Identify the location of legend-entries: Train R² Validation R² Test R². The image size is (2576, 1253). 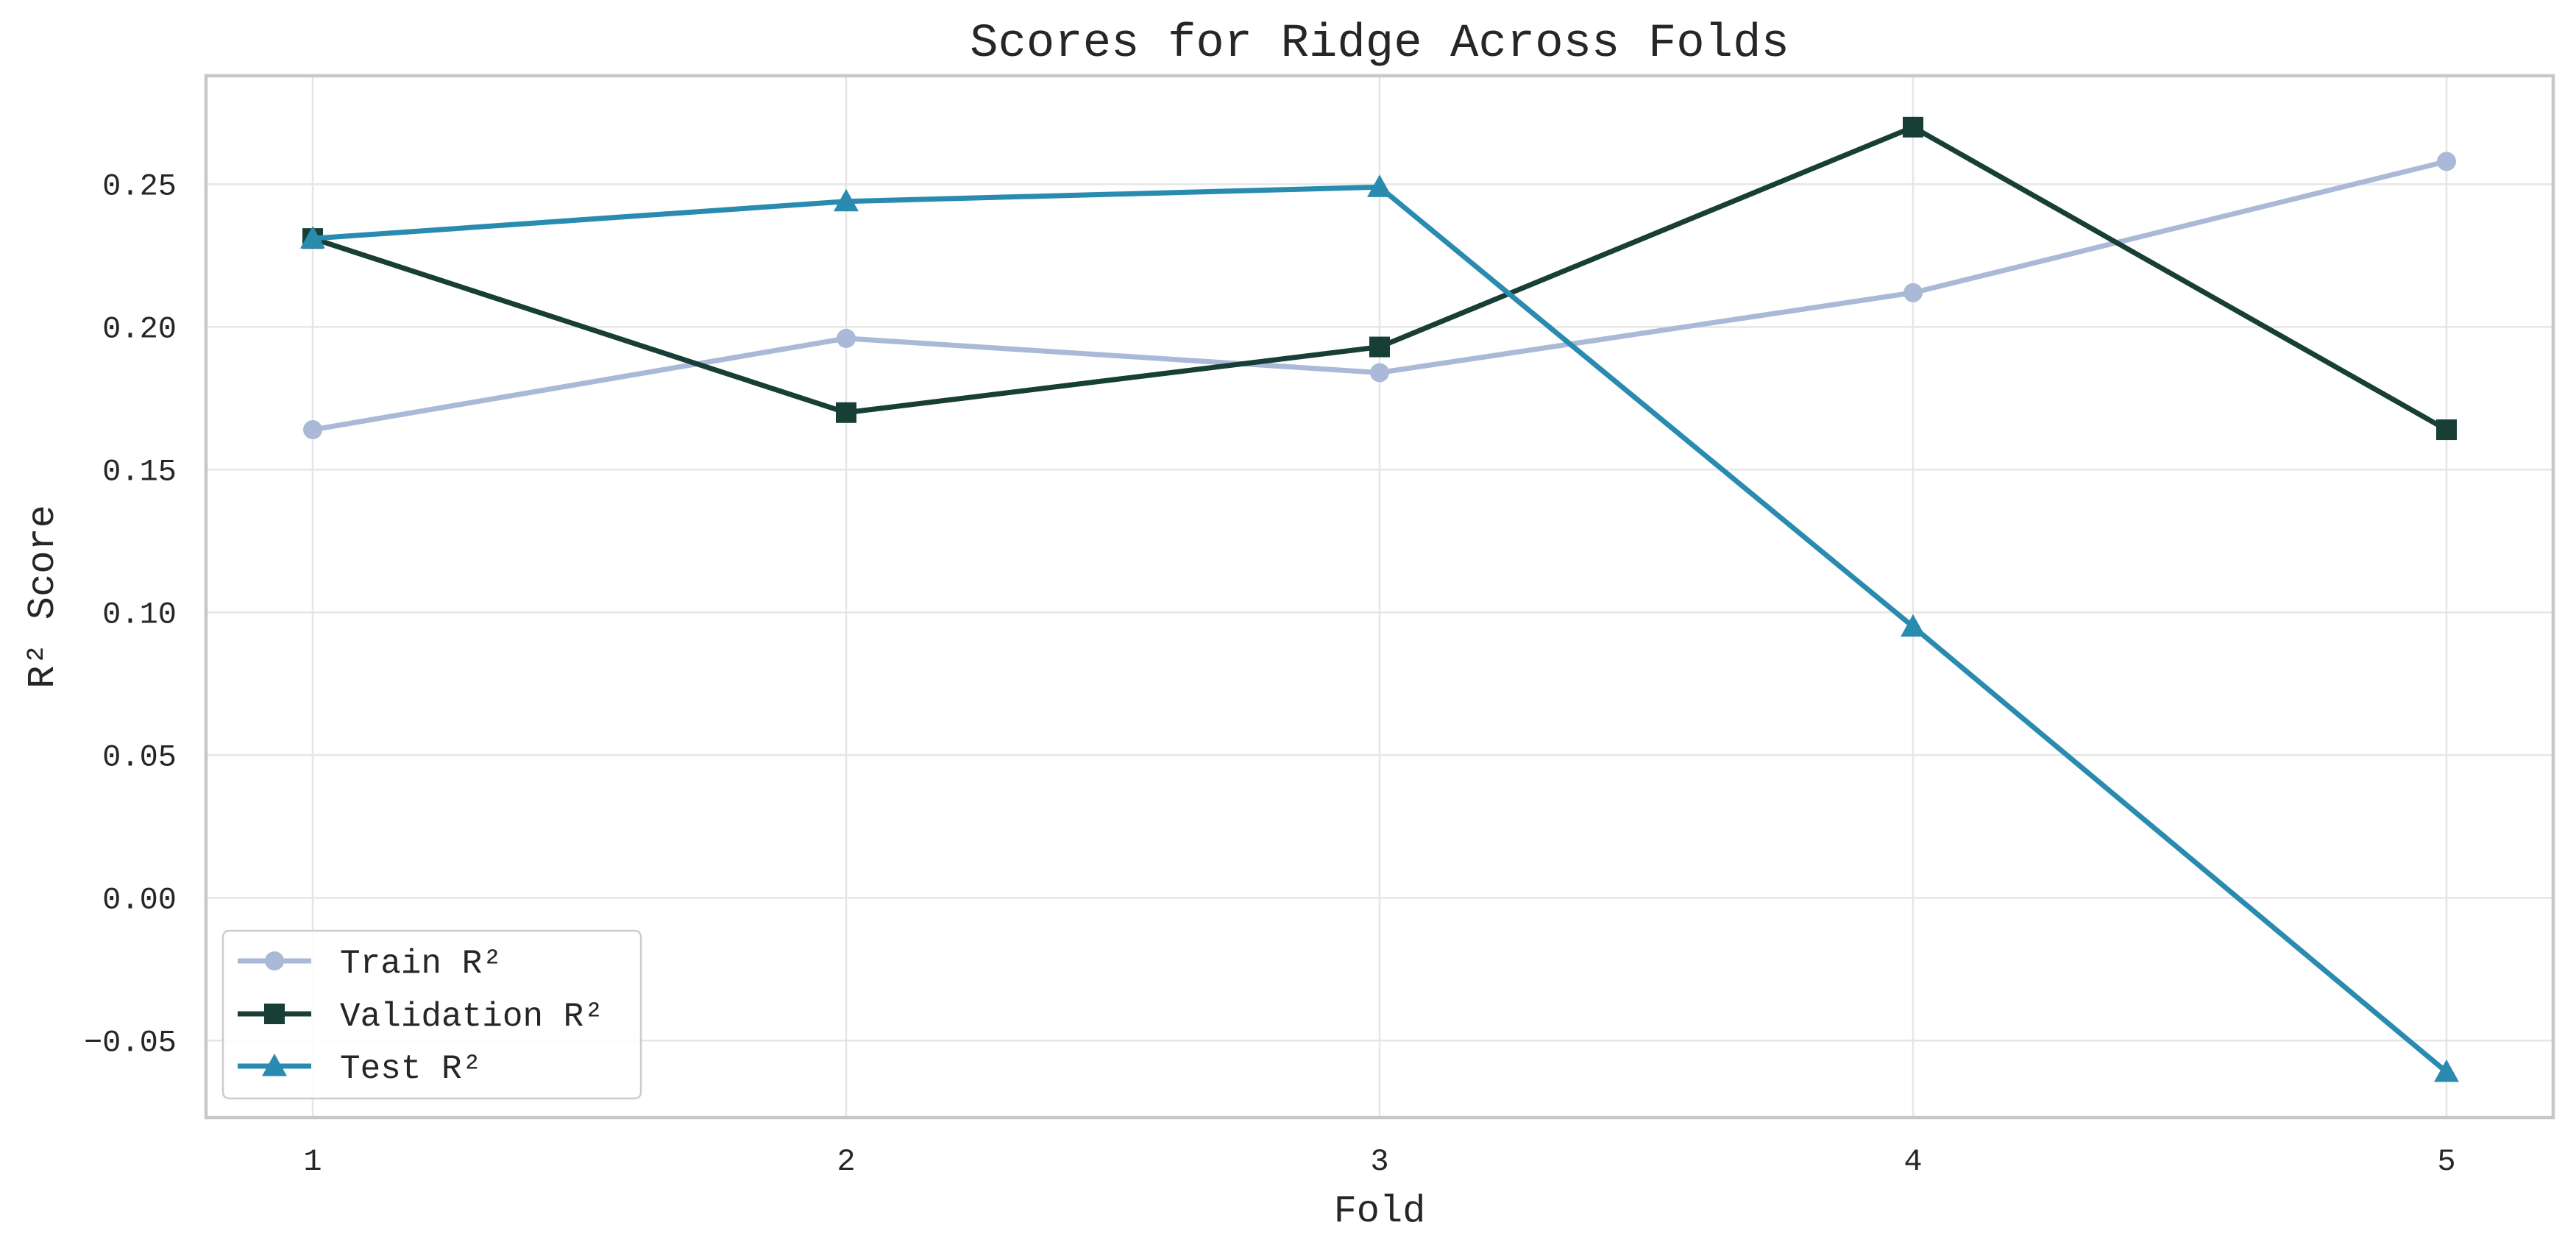
(421, 1017).